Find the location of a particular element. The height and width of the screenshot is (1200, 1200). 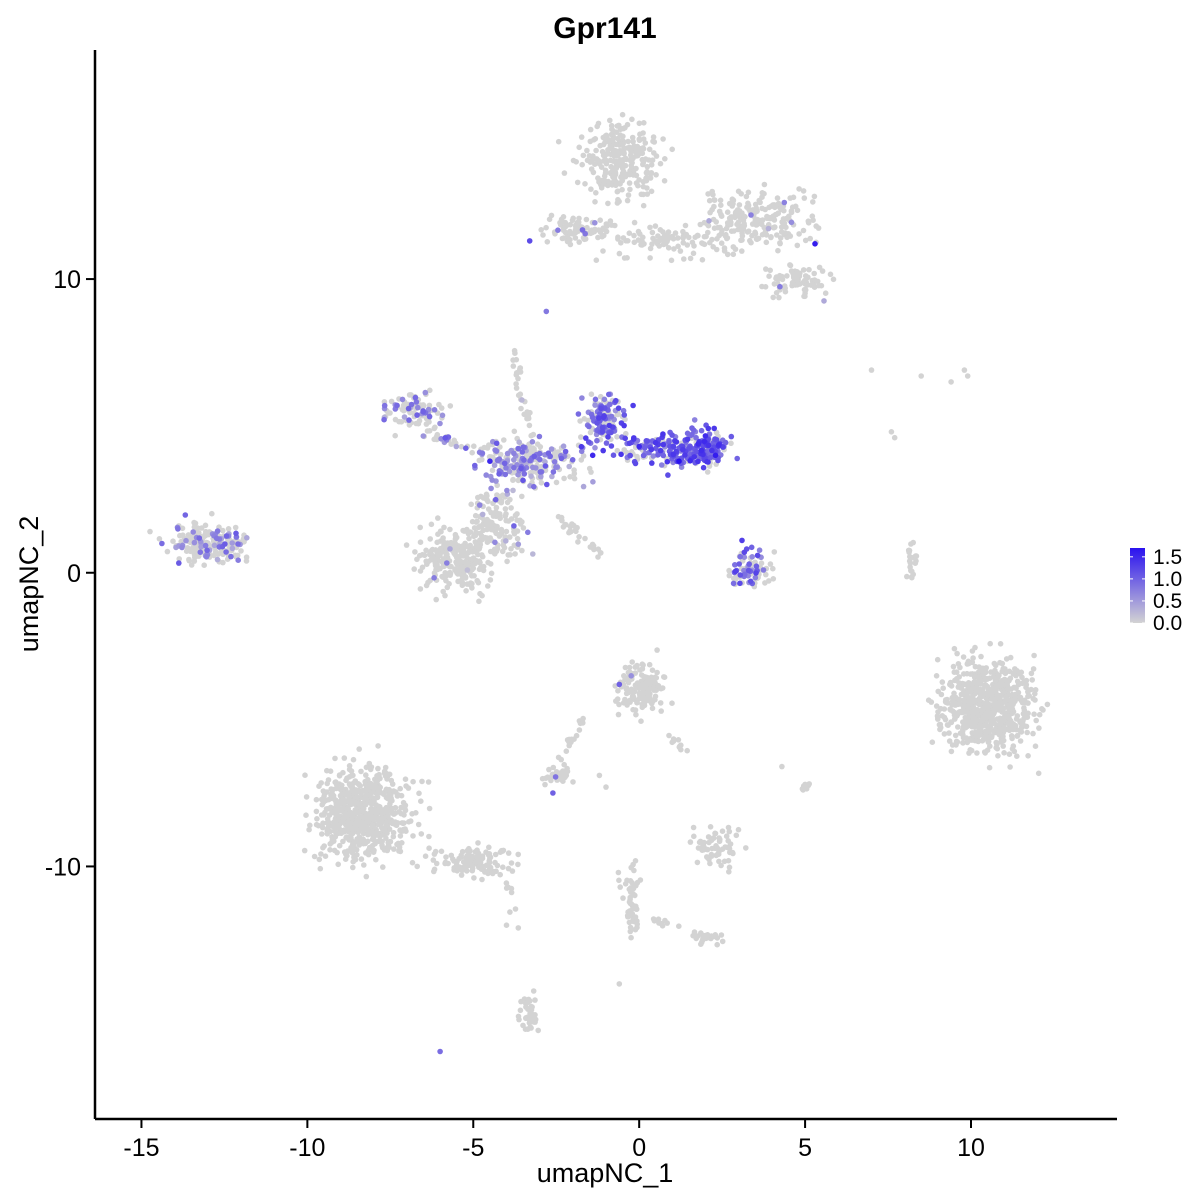

legend-tick-label: 1.5 is located at coordinates (1167, 557).